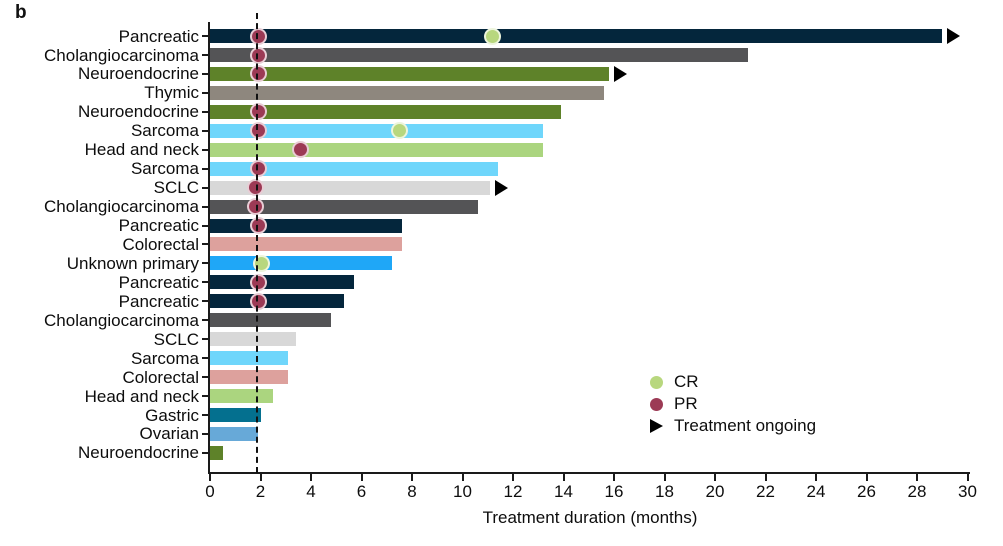 This screenshot has height=546, width=1003. What do you see at coordinates (967, 491) in the screenshot?
I see `x-tick-label: 30` at bounding box center [967, 491].